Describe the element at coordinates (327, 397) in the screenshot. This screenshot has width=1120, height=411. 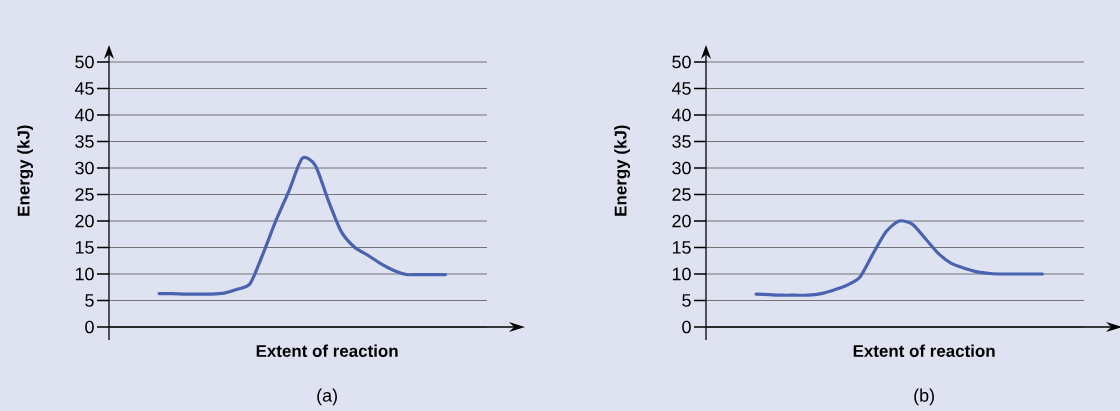
I see `text: (a)` at that location.